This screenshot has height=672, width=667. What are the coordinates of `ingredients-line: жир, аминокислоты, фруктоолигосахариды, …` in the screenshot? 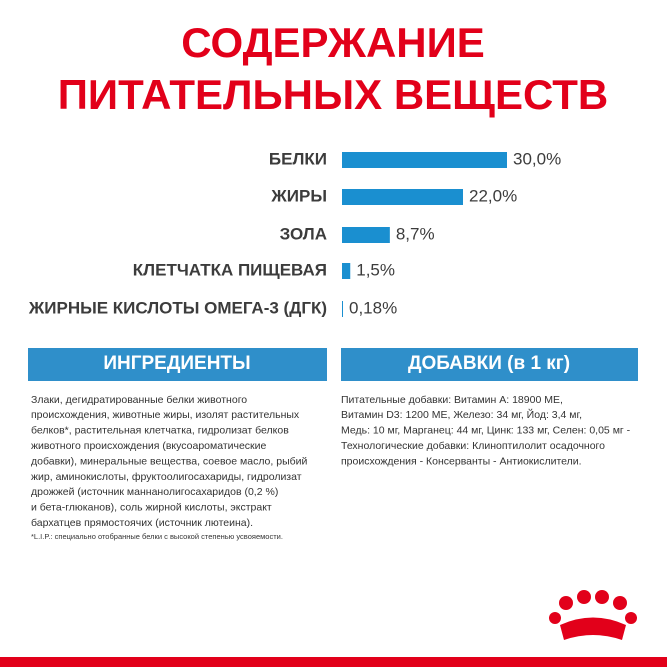 It's located at (166, 477).